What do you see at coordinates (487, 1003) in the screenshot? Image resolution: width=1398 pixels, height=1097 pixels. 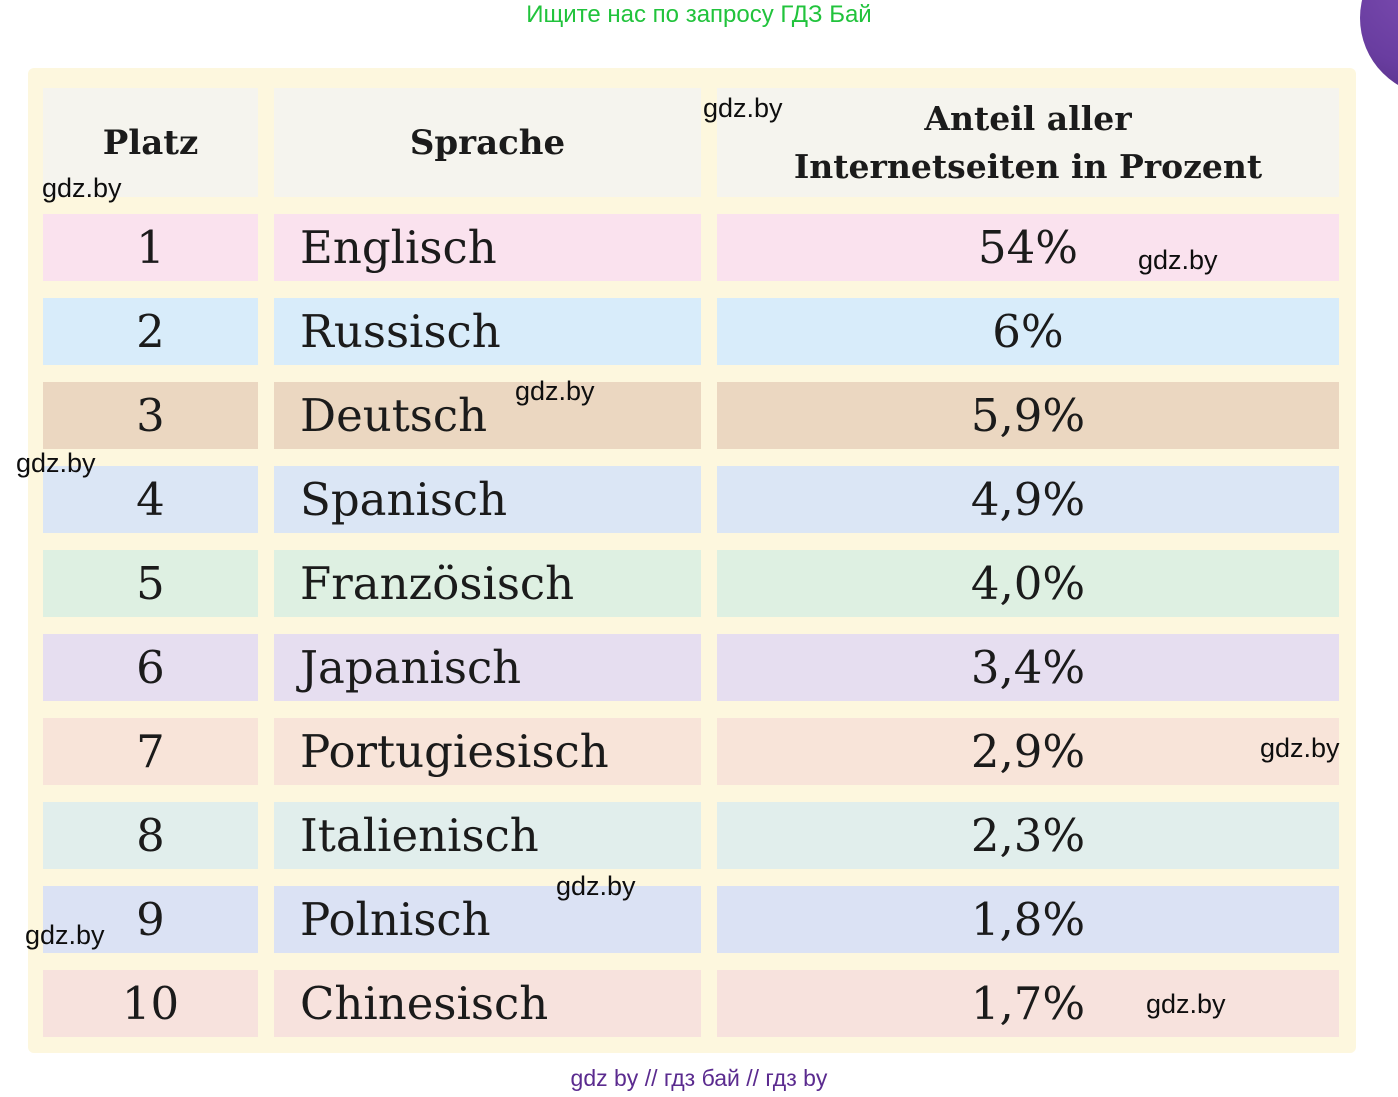 I see `sprache-cell: Chinesisch` at bounding box center [487, 1003].